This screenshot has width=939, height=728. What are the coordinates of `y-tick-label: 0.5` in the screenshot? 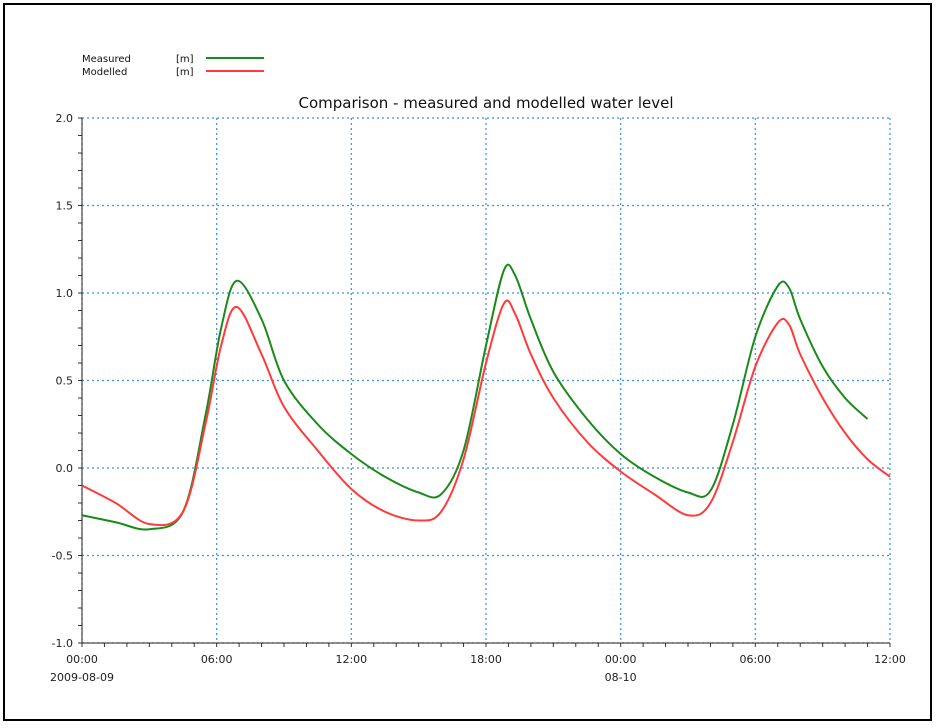 It's located at (65, 381).